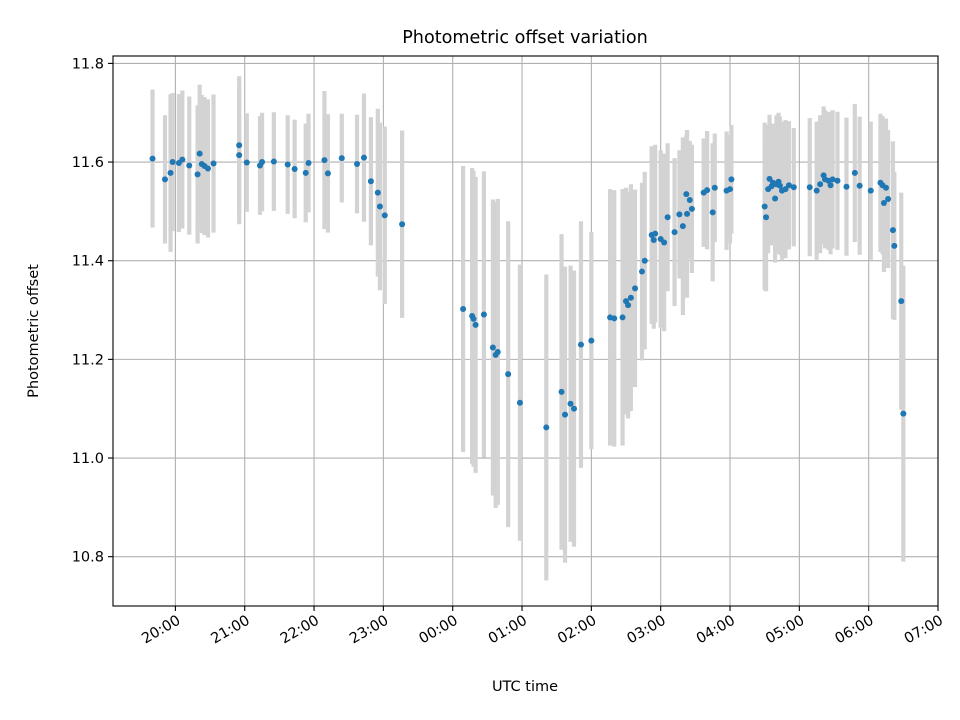 The image size is (960, 720). I want to click on y-tick-label: 11.0, so click(88, 459).